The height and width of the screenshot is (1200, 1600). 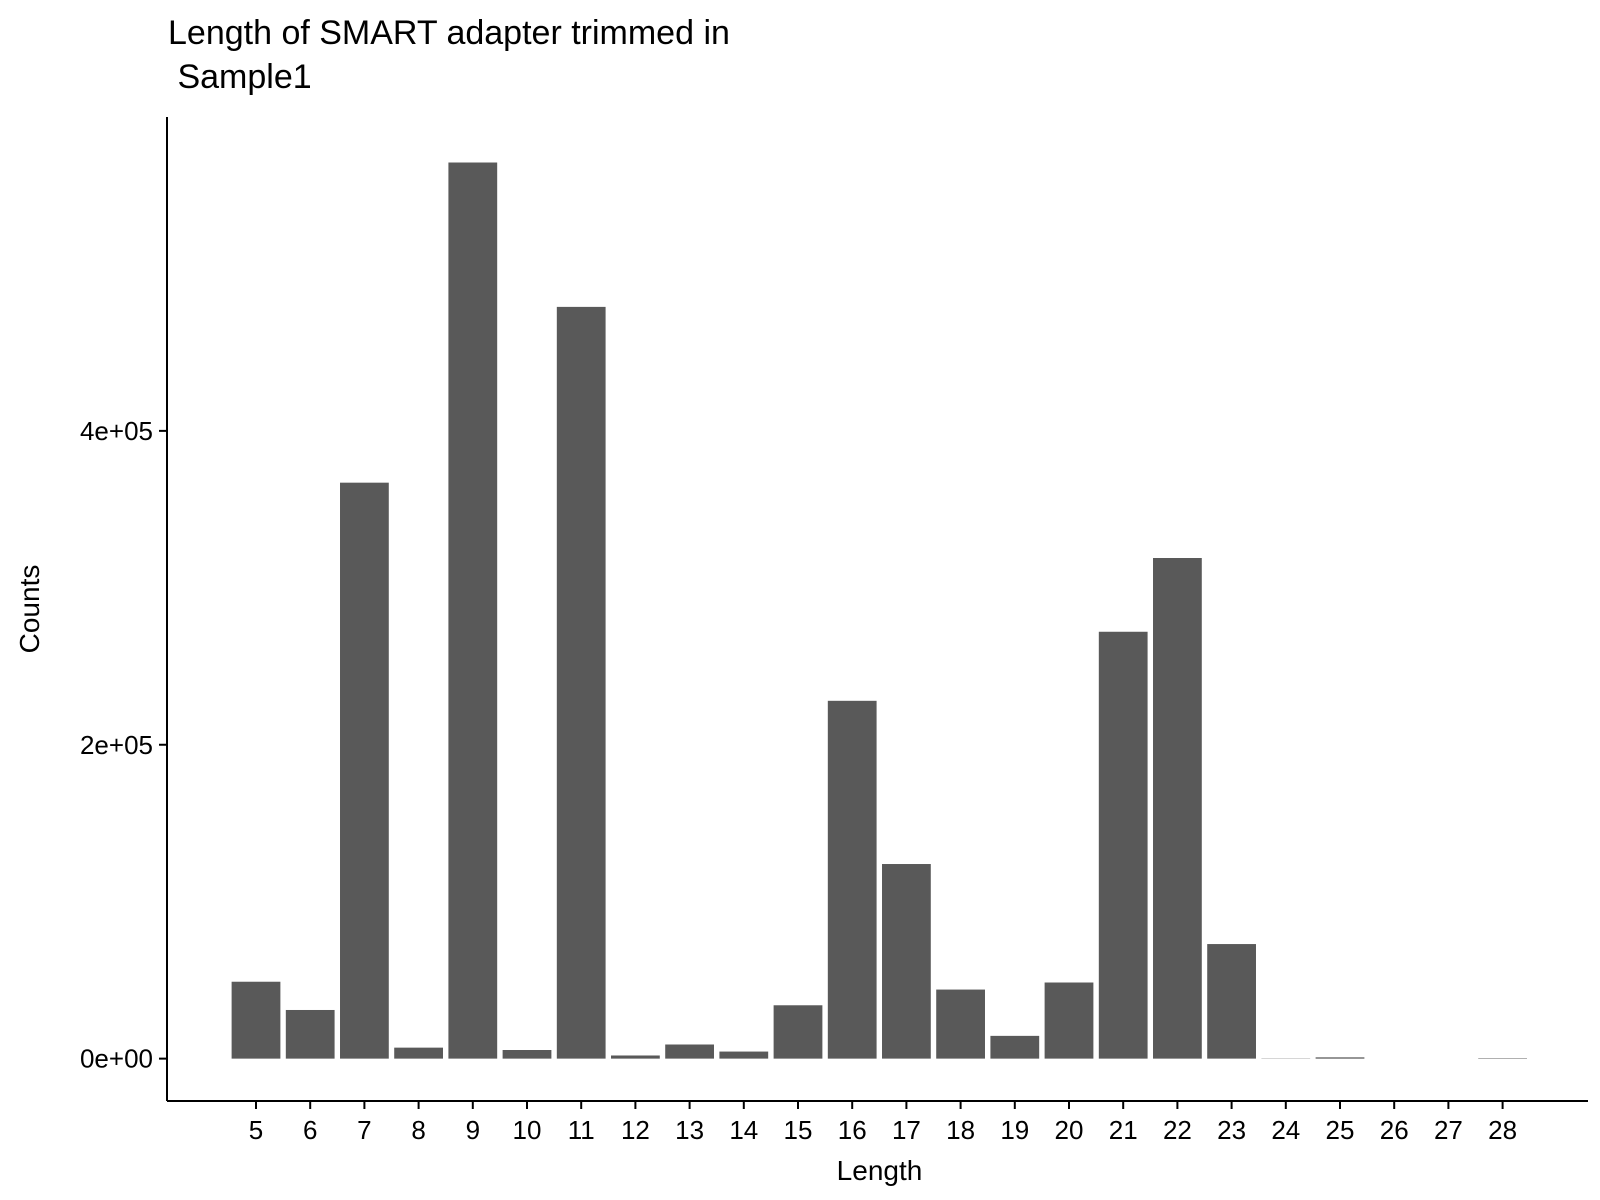 I want to click on y-axis-title: Counts, so click(x=29, y=609).